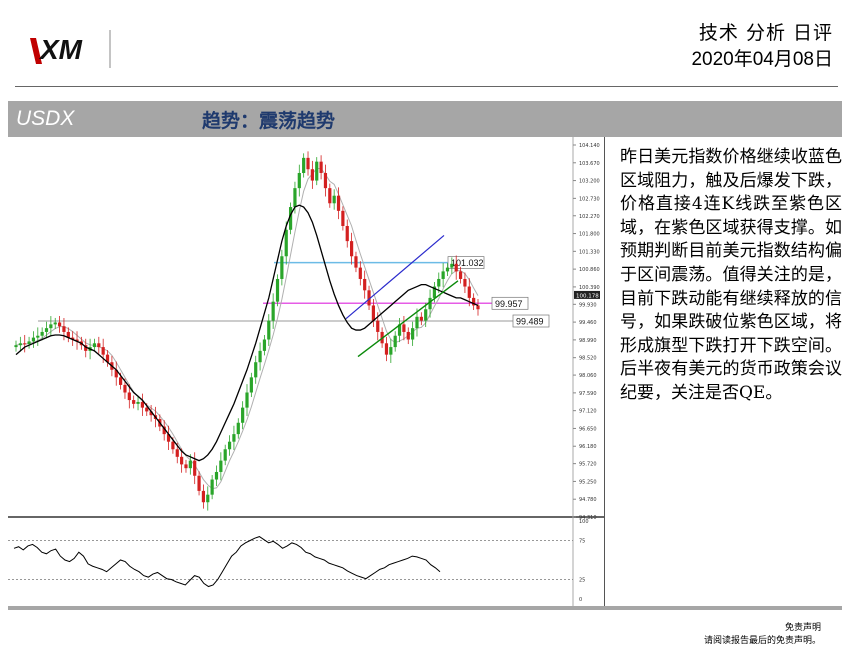 Image resolution: width=853 pixels, height=654 pixels. What do you see at coordinates (227, 562) in the screenshot?
I see `oscillator-line` at bounding box center [227, 562].